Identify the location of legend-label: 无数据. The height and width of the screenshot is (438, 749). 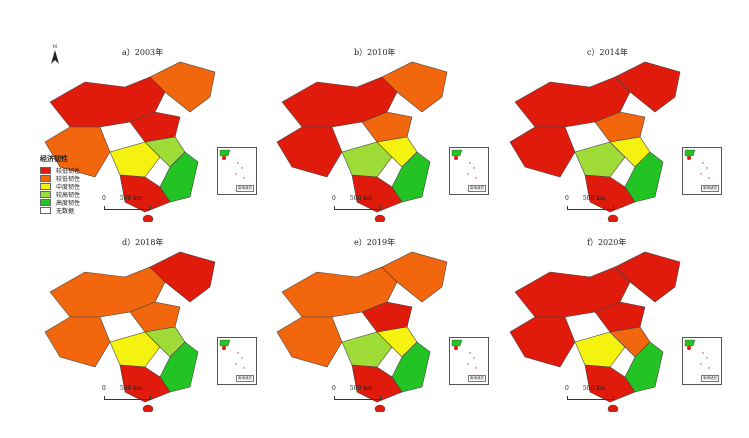
(65, 211).